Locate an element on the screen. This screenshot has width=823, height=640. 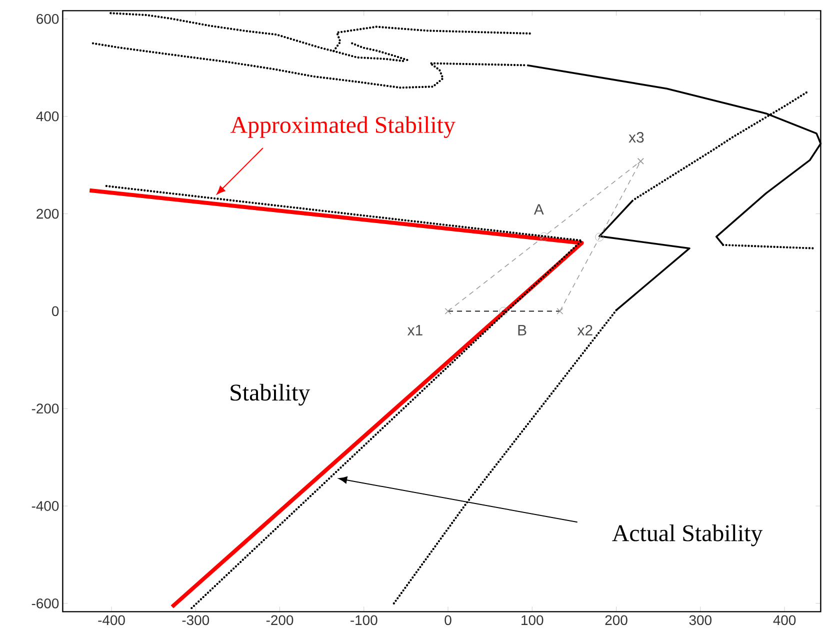
y-tick-label: -200 is located at coordinates (45, 409).